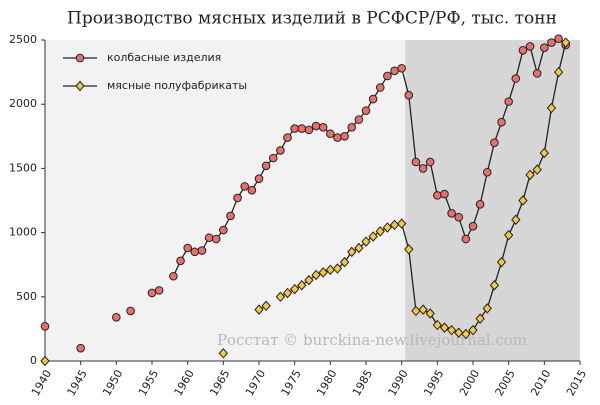 This screenshot has width=600, height=405. What do you see at coordinates (398, 383) in the screenshot?
I see `x-tick-label: 1990` at bounding box center [398, 383].